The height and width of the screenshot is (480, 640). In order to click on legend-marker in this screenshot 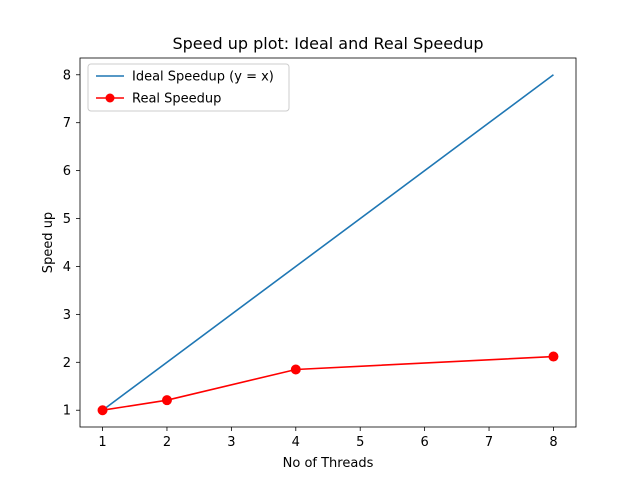, I will do `click(110, 98)`.